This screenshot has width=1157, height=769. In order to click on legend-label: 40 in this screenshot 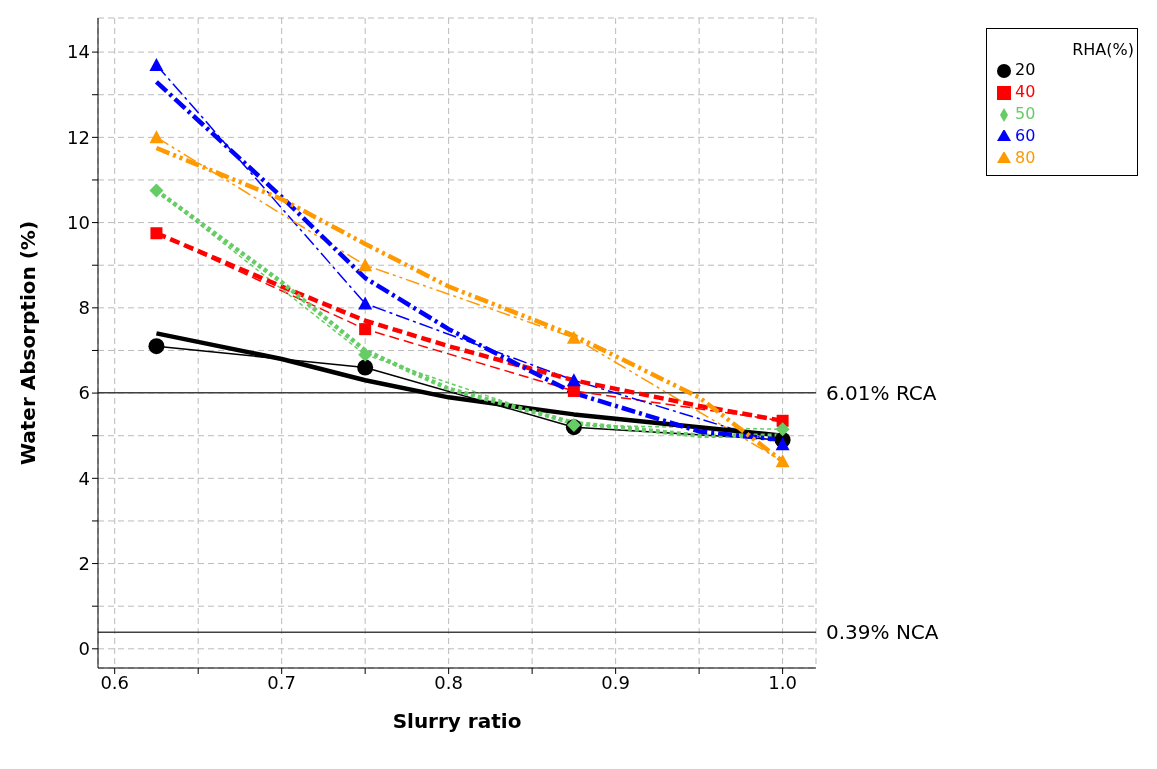, I will do `click(1025, 91)`.